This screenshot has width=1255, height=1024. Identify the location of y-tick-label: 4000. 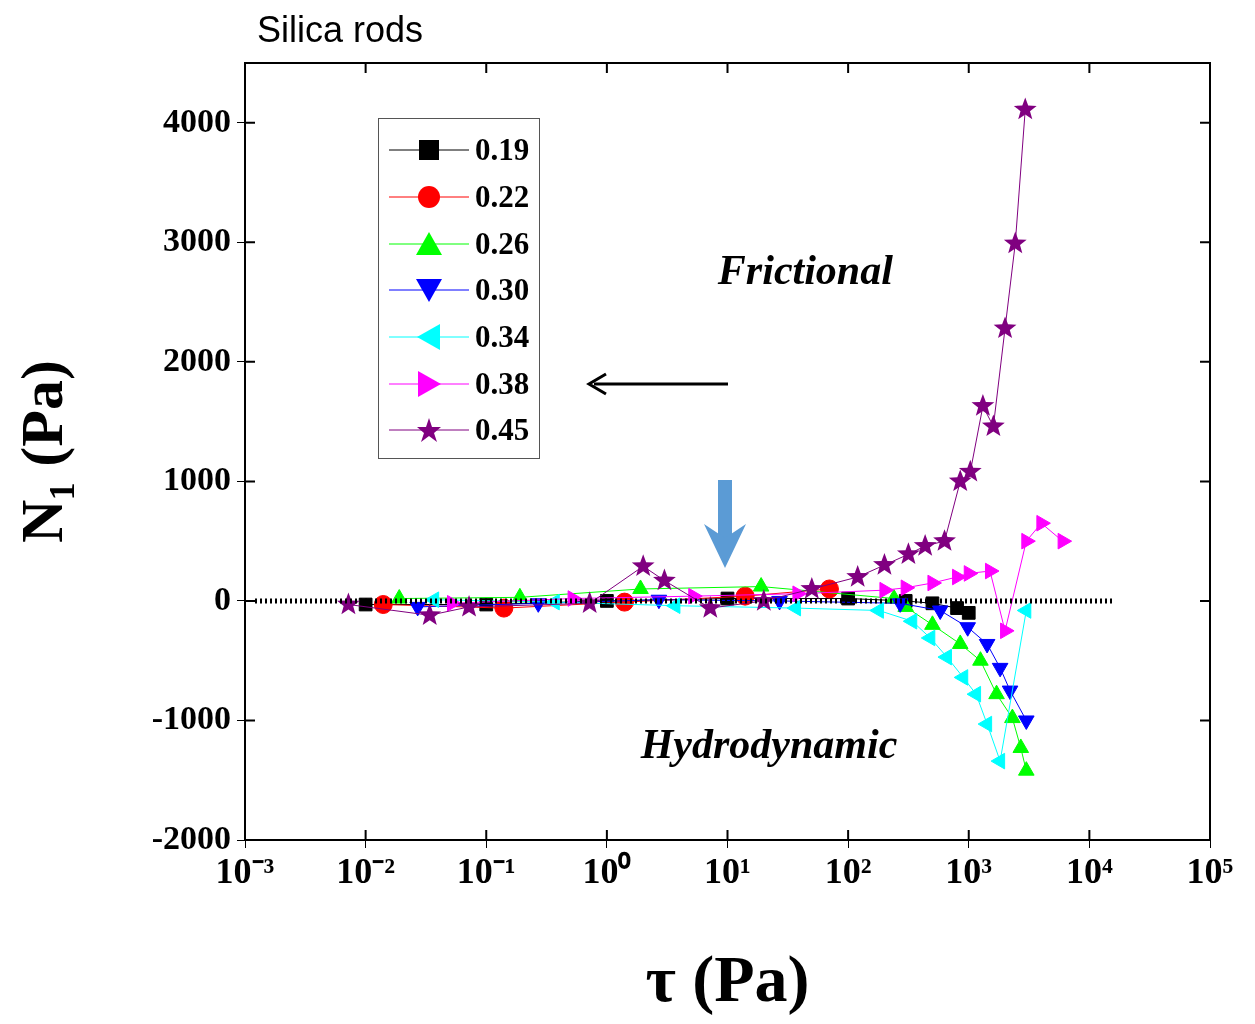
(197, 120).